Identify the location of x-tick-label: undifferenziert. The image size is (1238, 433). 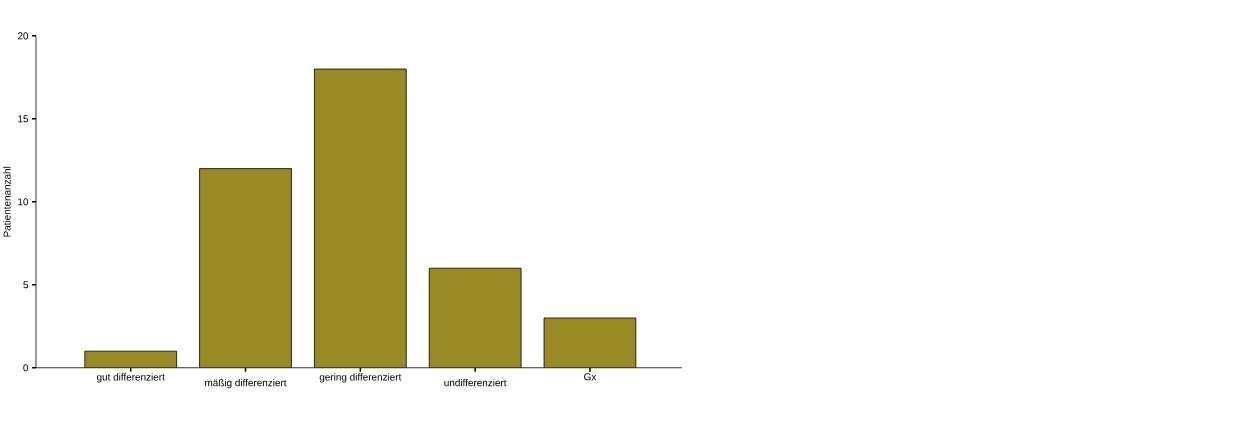
(475, 383).